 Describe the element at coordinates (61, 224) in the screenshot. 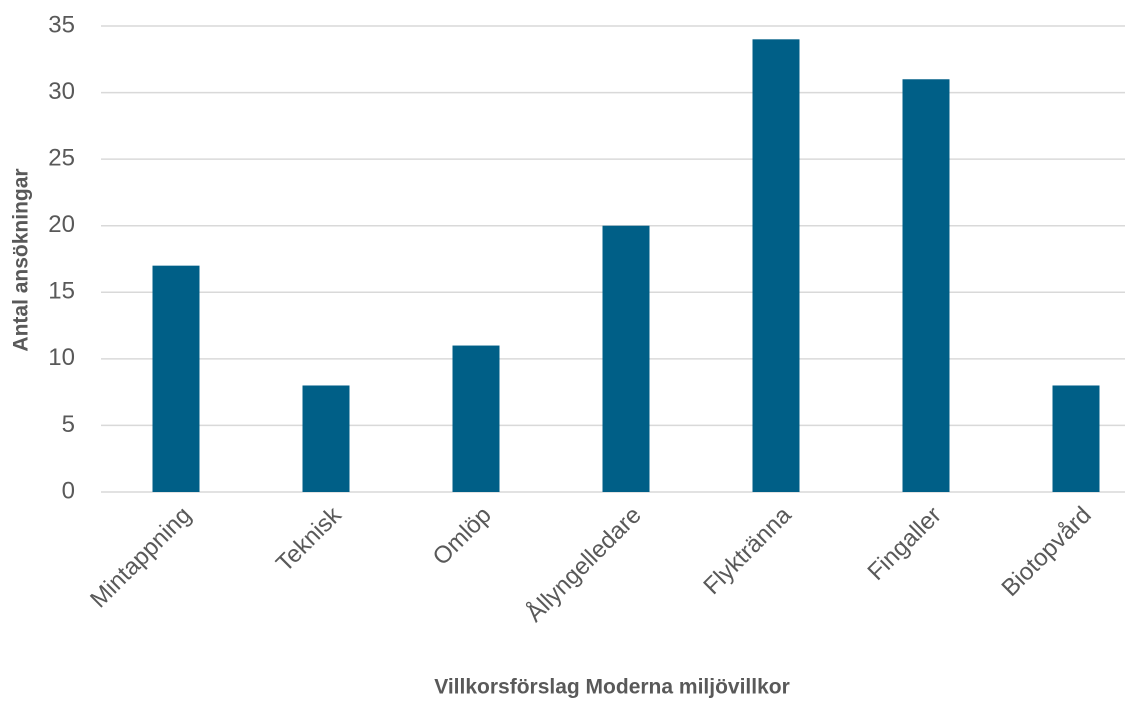

I see `y-tick-label: 20` at that location.